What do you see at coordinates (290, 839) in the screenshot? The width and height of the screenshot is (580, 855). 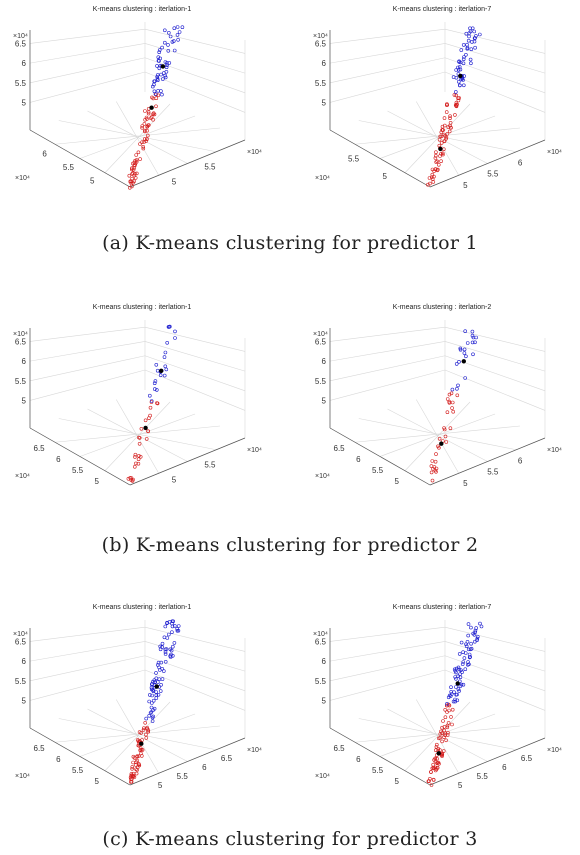 I see `caption-c: (c) K-means clustering for predictor 3` at bounding box center [290, 839].